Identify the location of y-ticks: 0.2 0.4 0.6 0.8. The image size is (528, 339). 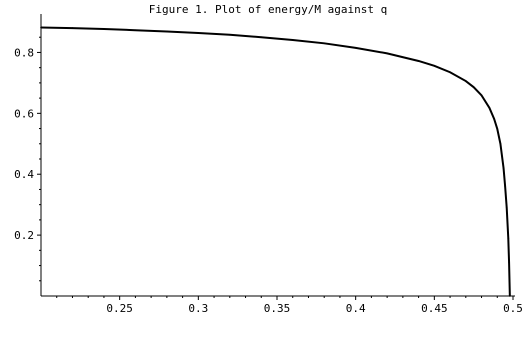
(27, 144).